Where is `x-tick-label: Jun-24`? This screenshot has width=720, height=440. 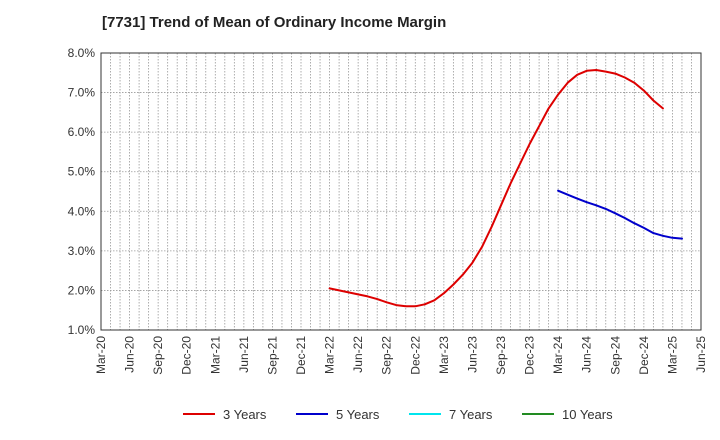
x-tick-label: Jun-24 is located at coordinates (587, 354).